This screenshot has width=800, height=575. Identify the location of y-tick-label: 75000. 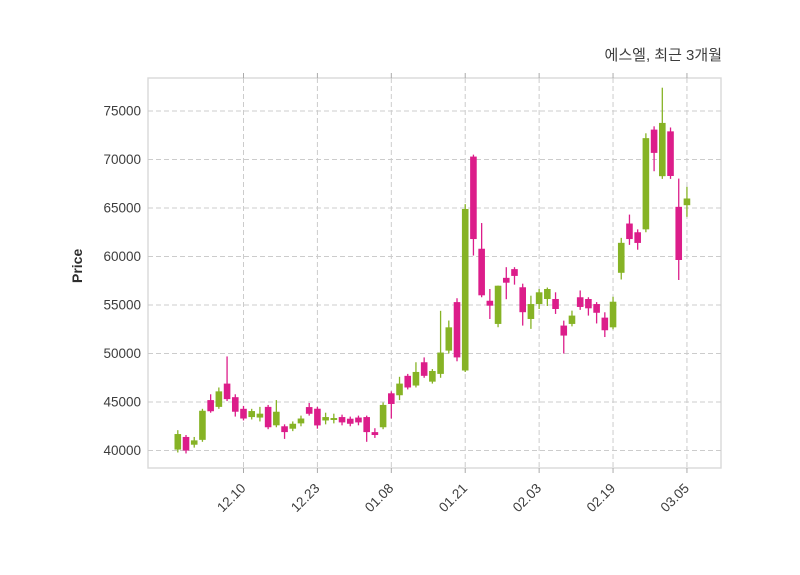
(122, 110).